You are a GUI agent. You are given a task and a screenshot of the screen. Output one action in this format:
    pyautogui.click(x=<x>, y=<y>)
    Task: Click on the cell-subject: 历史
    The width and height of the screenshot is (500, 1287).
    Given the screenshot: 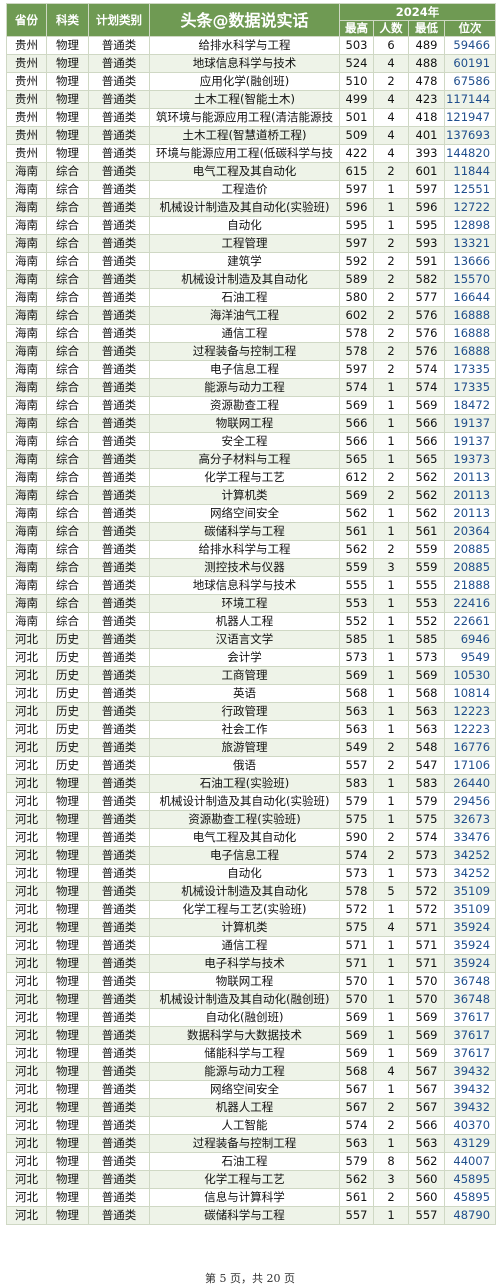 What is the action you would take?
    pyautogui.click(x=67, y=693)
    